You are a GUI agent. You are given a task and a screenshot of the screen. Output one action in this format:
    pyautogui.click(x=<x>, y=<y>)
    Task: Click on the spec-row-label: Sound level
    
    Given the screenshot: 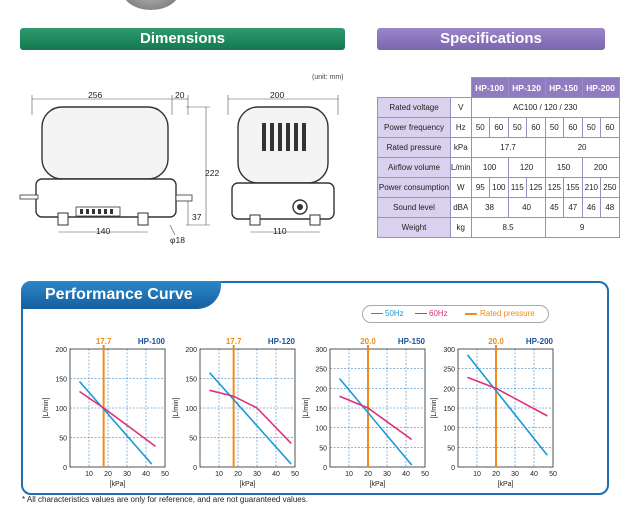 What is the action you would take?
    pyautogui.click(x=414, y=207)
    